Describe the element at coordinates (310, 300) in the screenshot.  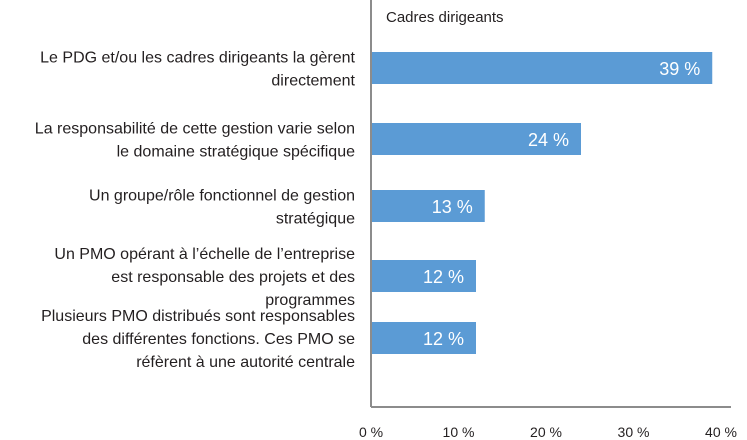
I see `category-label-line: programmes` at that location.